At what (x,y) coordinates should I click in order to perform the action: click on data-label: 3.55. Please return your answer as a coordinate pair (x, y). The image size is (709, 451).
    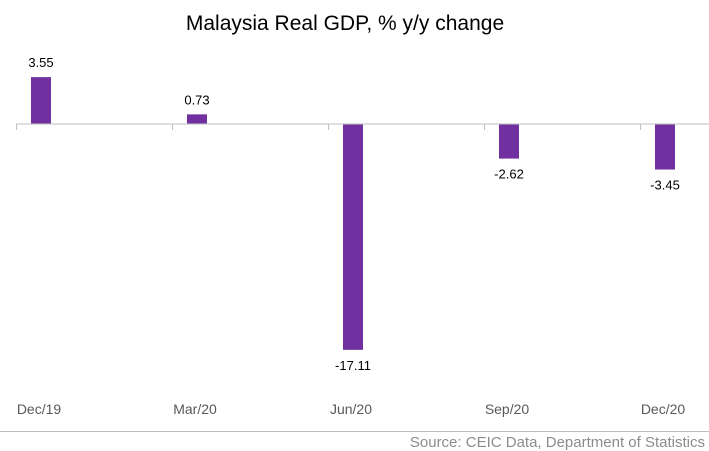
    Looking at the image, I should click on (40, 62).